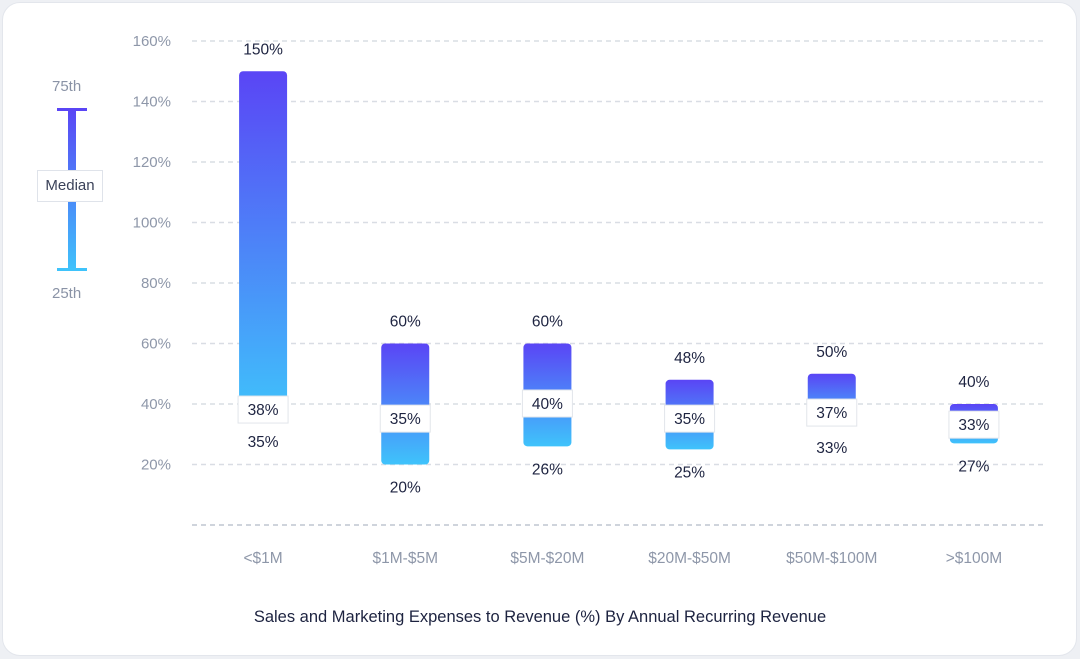  What do you see at coordinates (152, 41) in the screenshot?
I see `y-tick-label: 160%` at bounding box center [152, 41].